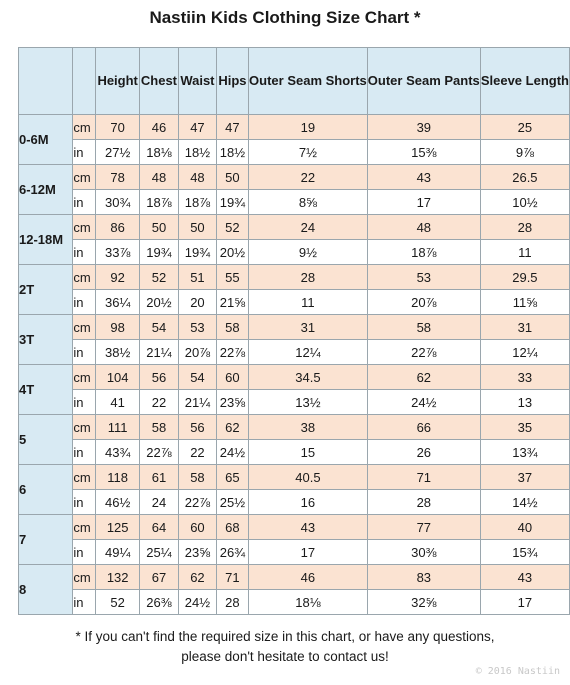 This screenshot has height=685, width=570. What do you see at coordinates (117, 177) in the screenshot?
I see `cell-height: 78` at bounding box center [117, 177].